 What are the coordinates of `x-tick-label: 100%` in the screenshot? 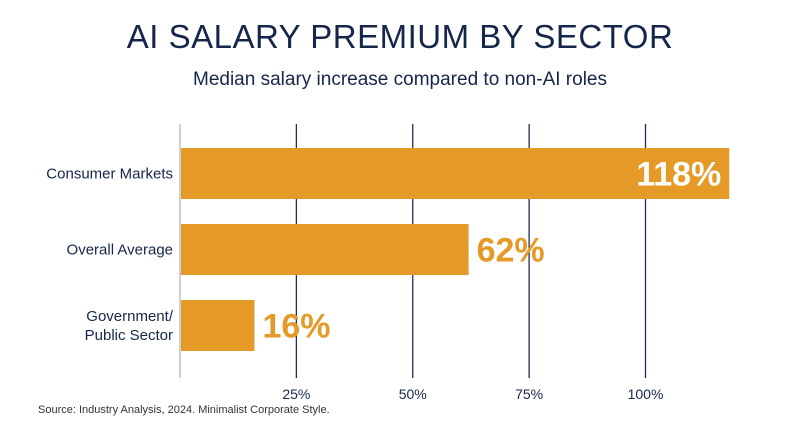 It's located at (646, 394).